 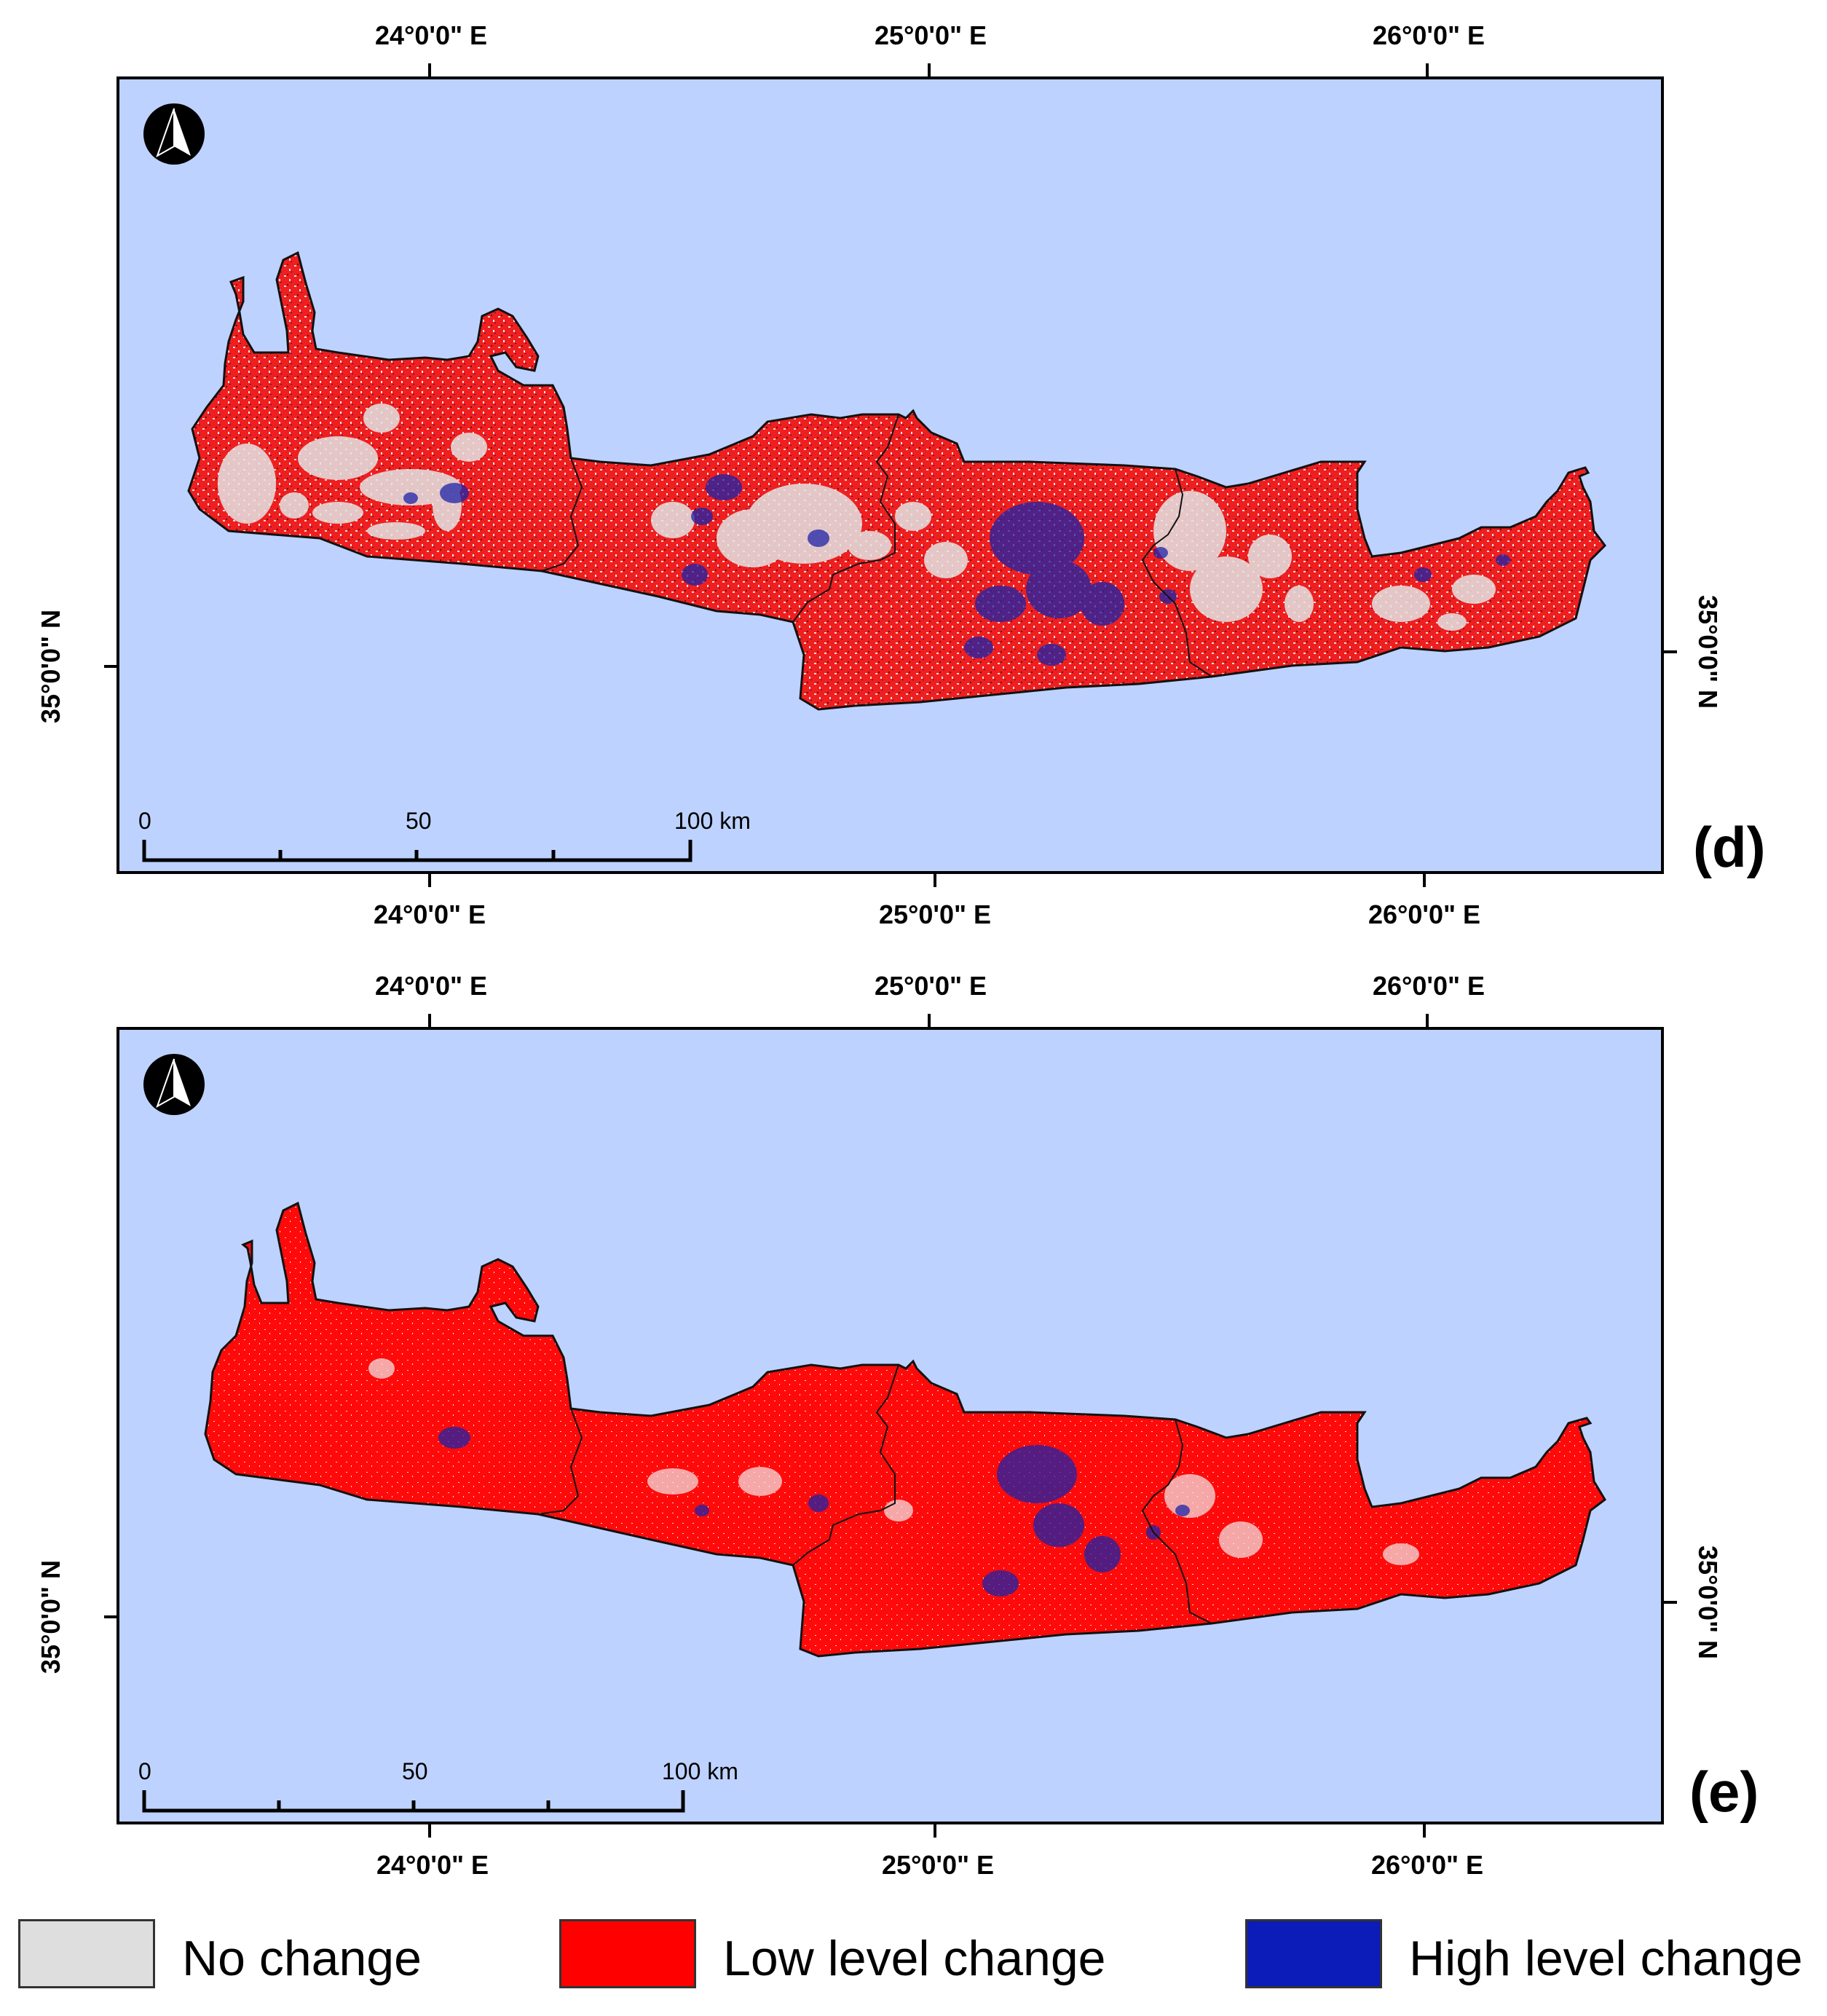 What do you see at coordinates (1724, 1792) in the screenshot?
I see `panel-label-e: (e)` at bounding box center [1724, 1792].